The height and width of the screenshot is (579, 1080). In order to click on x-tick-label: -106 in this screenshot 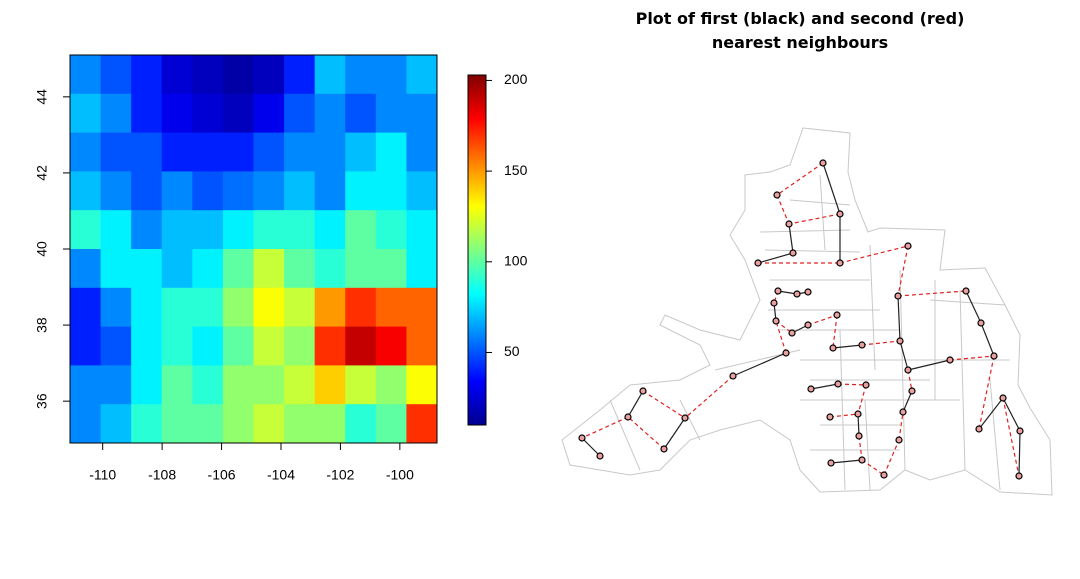, I will do `click(222, 475)`.